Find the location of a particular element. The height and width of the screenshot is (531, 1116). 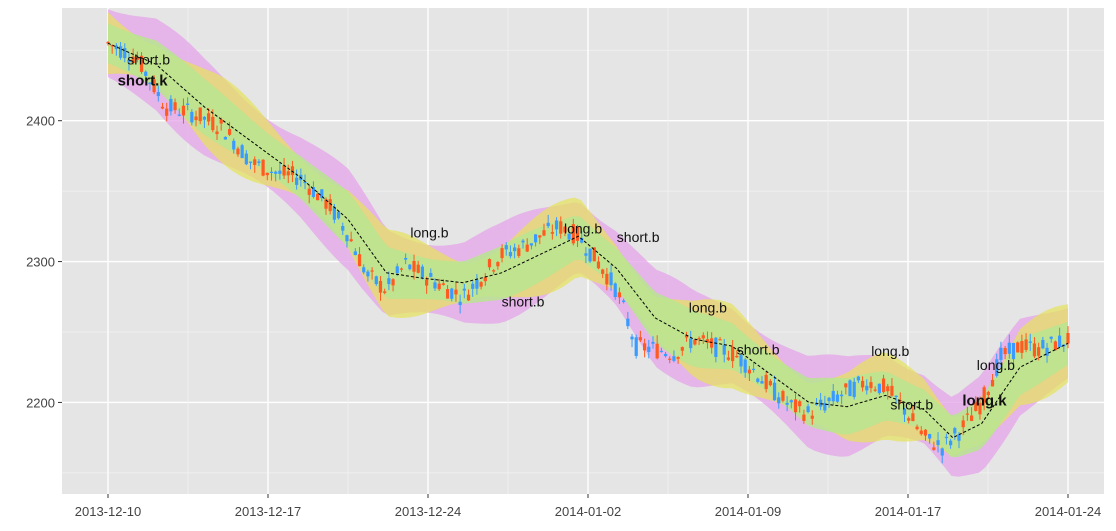

x-tick-label: 2014-01-17 is located at coordinates (908, 511).